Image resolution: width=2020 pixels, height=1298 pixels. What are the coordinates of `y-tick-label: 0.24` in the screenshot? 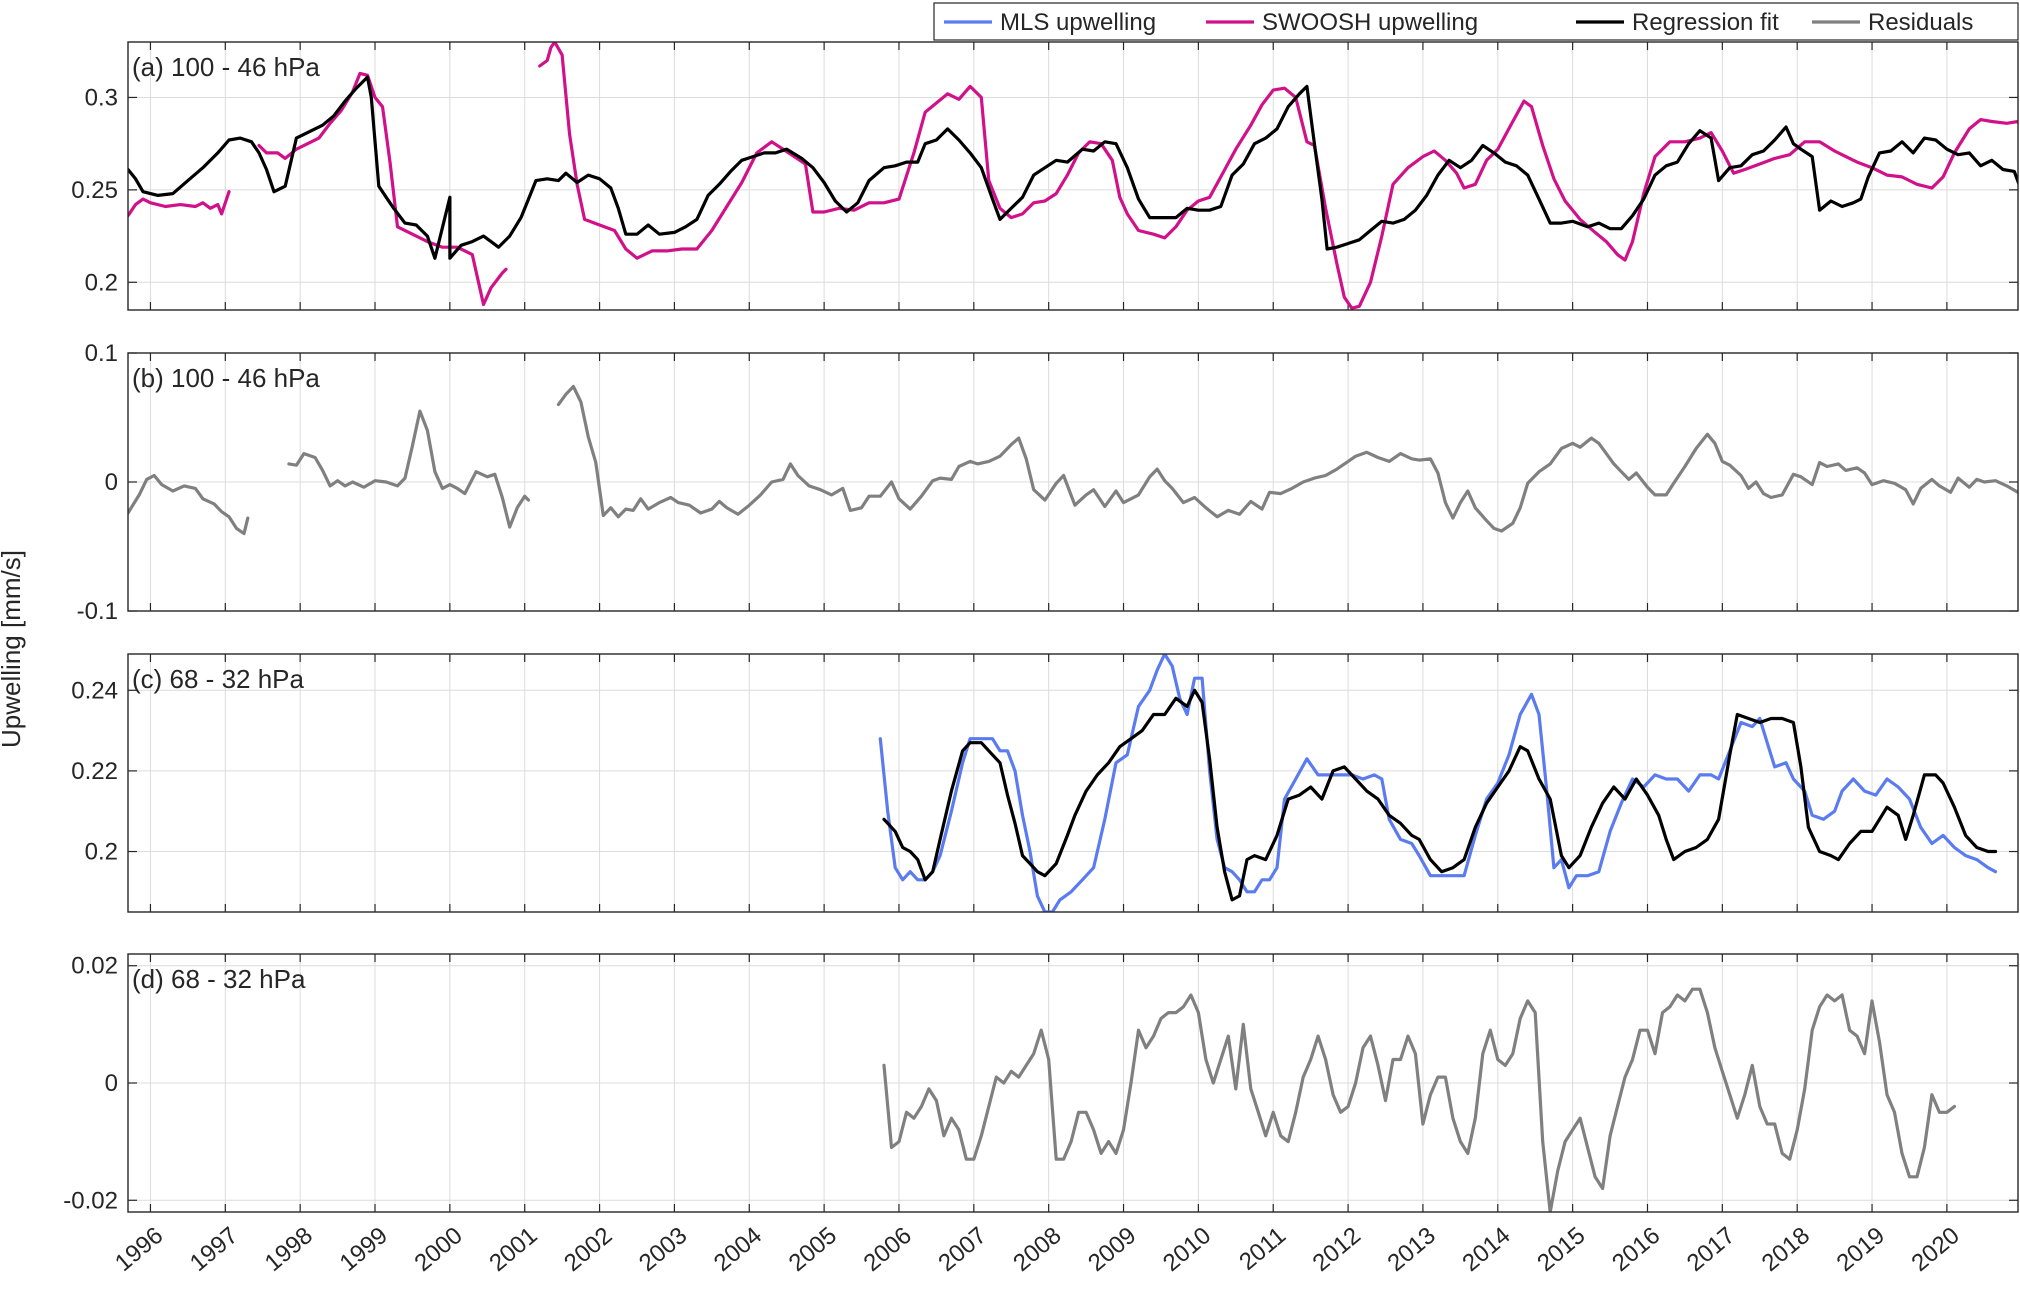 It's located at (94, 690).